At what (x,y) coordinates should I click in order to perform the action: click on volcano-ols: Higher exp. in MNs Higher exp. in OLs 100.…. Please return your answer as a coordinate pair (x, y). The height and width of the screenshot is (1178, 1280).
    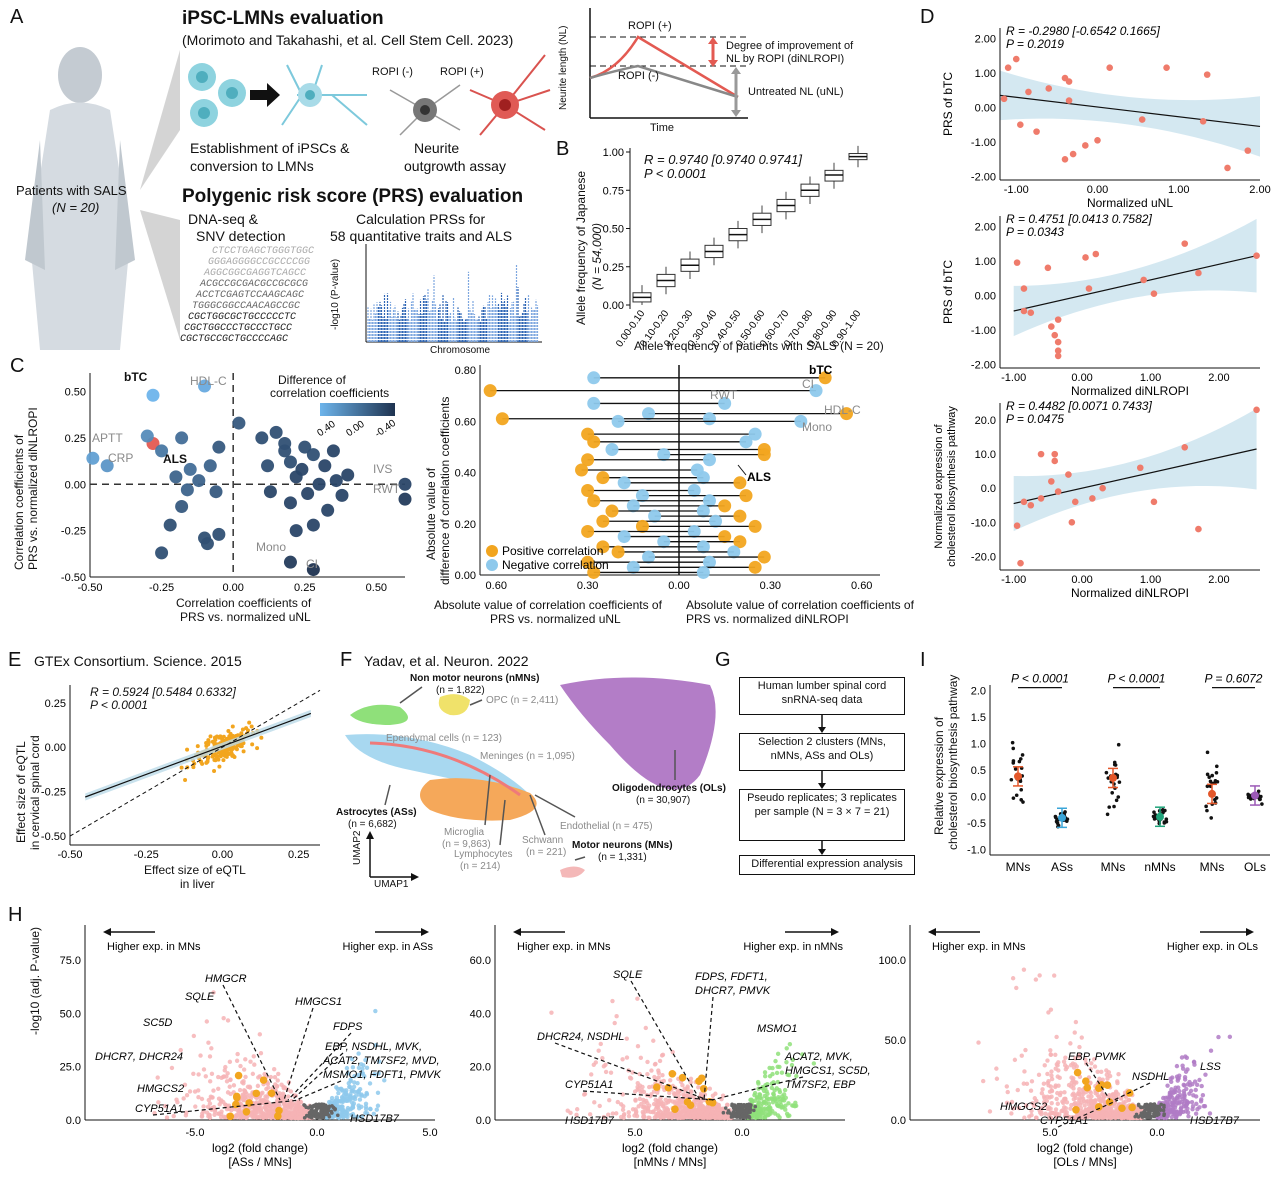
    Looking at the image, I should click on (1069, 1047).